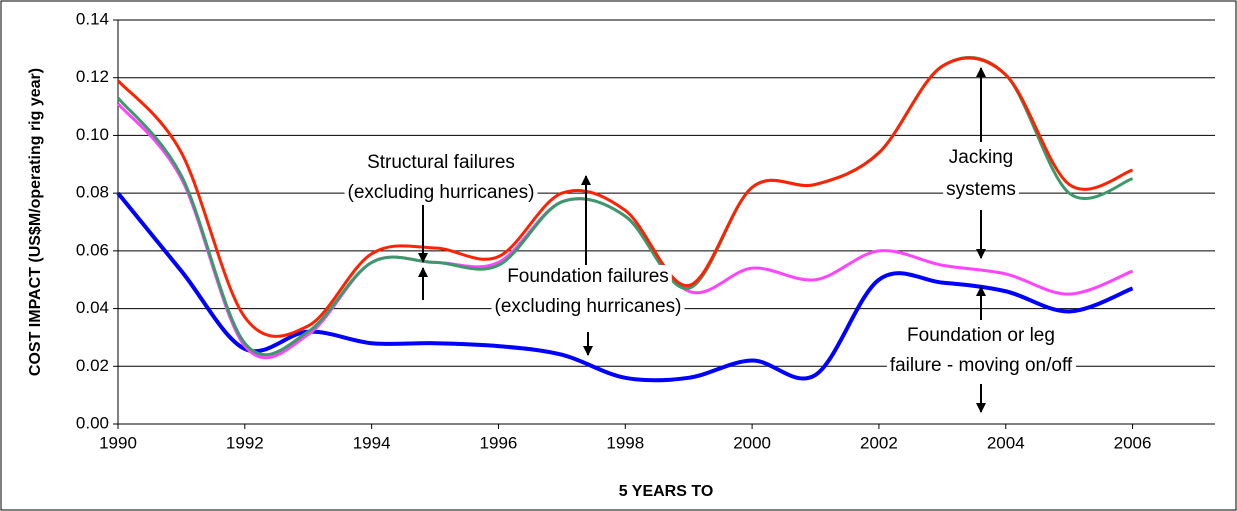 Image resolution: width=1237 pixels, height=511 pixels. What do you see at coordinates (92, 249) in the screenshot?
I see `y-tick-label: 0.06` at bounding box center [92, 249].